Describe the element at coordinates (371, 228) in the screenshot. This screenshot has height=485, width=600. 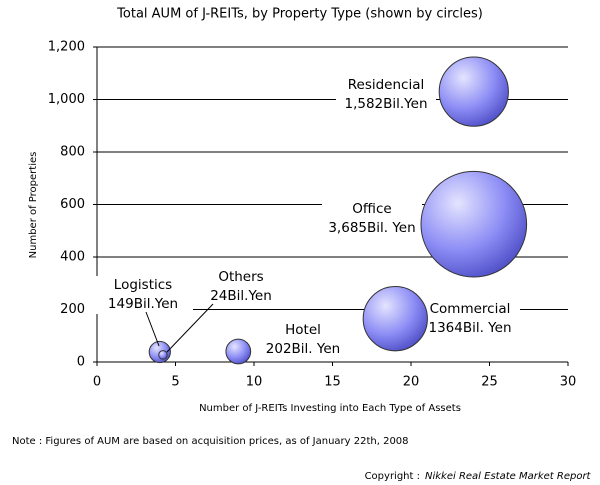
I see `bubble-value-label: 3,685Bil. Yen` at that location.